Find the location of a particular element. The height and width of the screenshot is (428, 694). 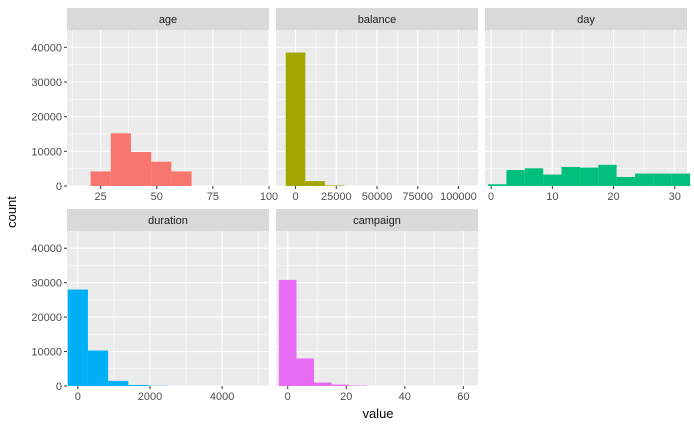

x-tick-label: 75000 is located at coordinates (417, 197).